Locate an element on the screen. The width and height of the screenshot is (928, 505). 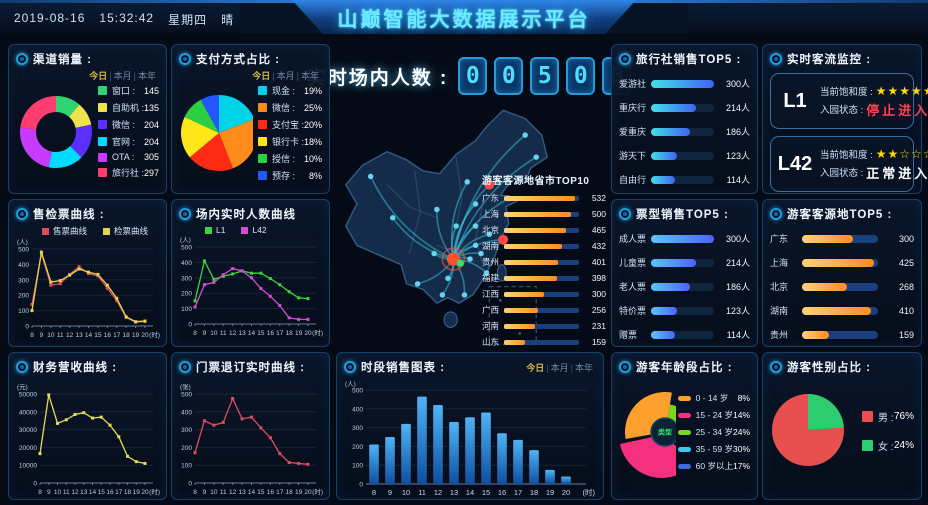
legend-item: 25 - 34 岁 24% is located at coordinates (713, 432).